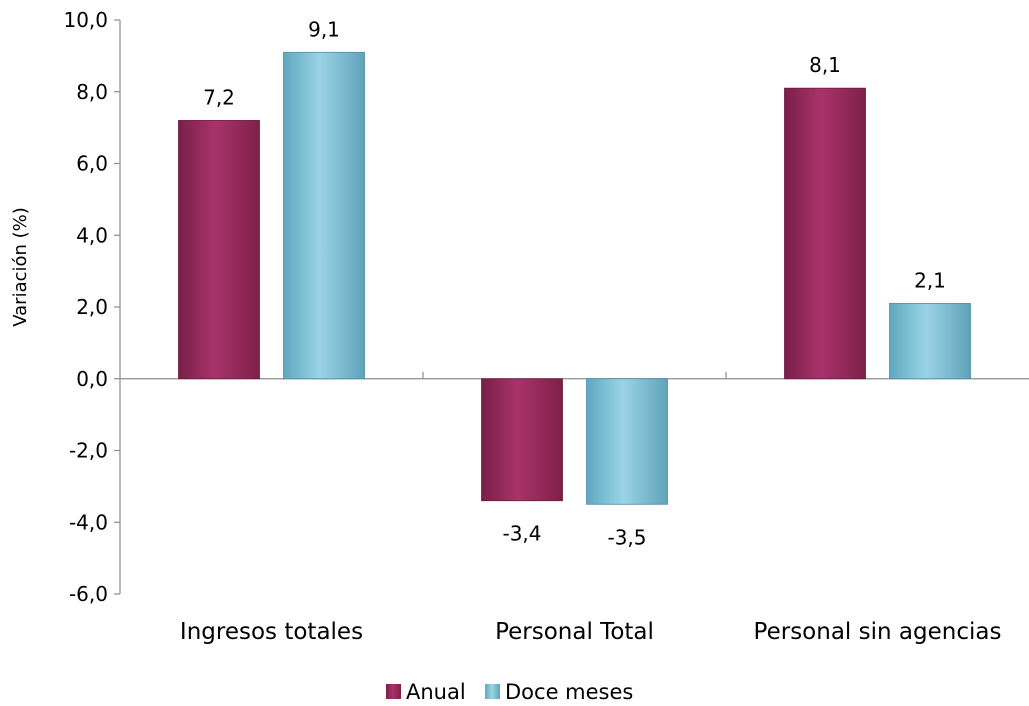 The image size is (1029, 706). I want to click on y-tick-label: 8,0, so click(92, 92).